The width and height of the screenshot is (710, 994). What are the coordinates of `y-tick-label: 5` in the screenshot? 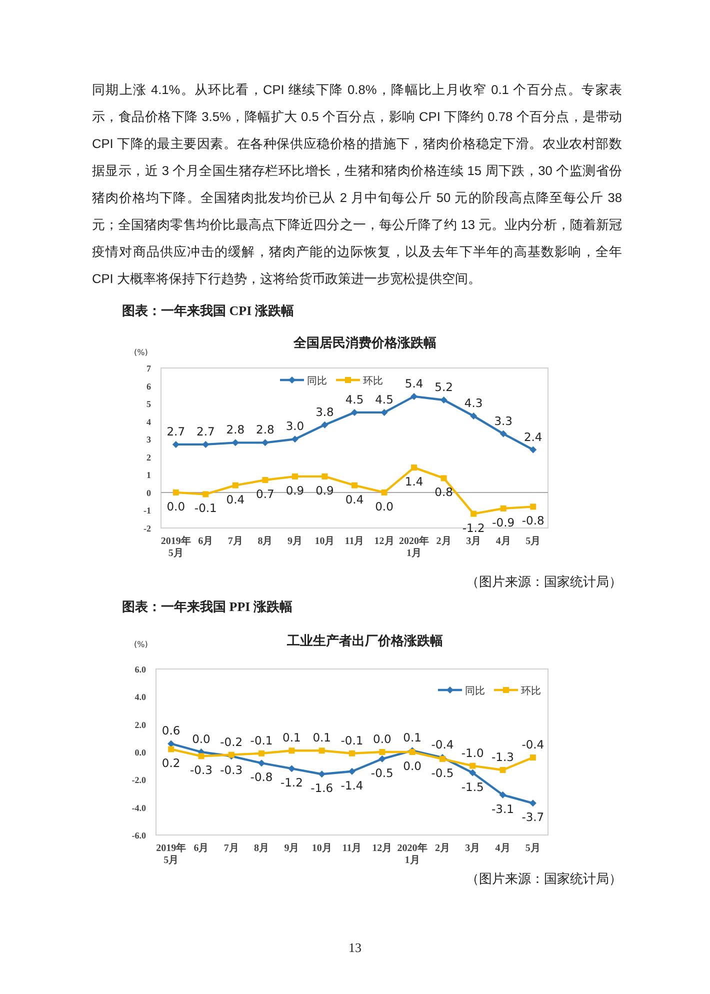 It's located at (149, 404).